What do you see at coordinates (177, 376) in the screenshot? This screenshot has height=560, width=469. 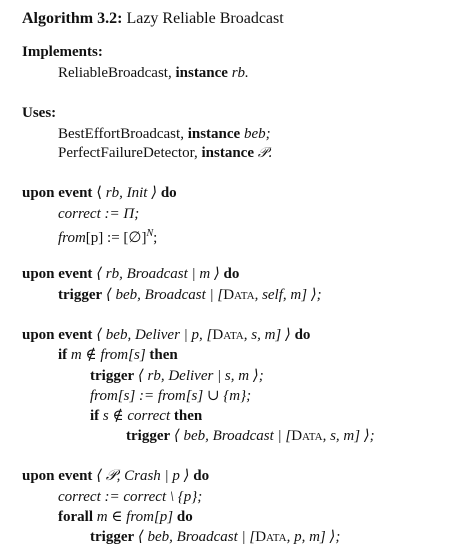 I see `deliver-trigger: trigger ⟨ rb, Deliver | s, m ⟩;` at bounding box center [177, 376].